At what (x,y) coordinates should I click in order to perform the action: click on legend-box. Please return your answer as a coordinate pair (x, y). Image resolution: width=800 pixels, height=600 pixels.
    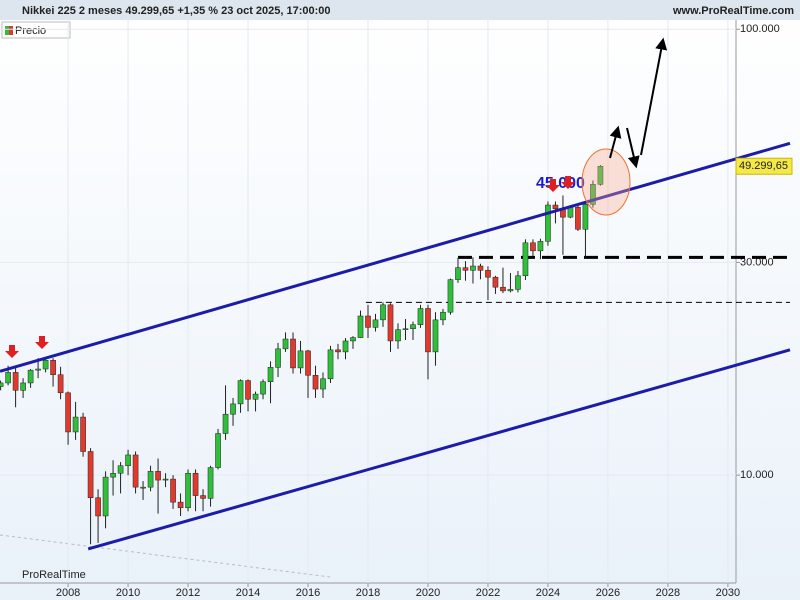
    Looking at the image, I should click on (36, 30).